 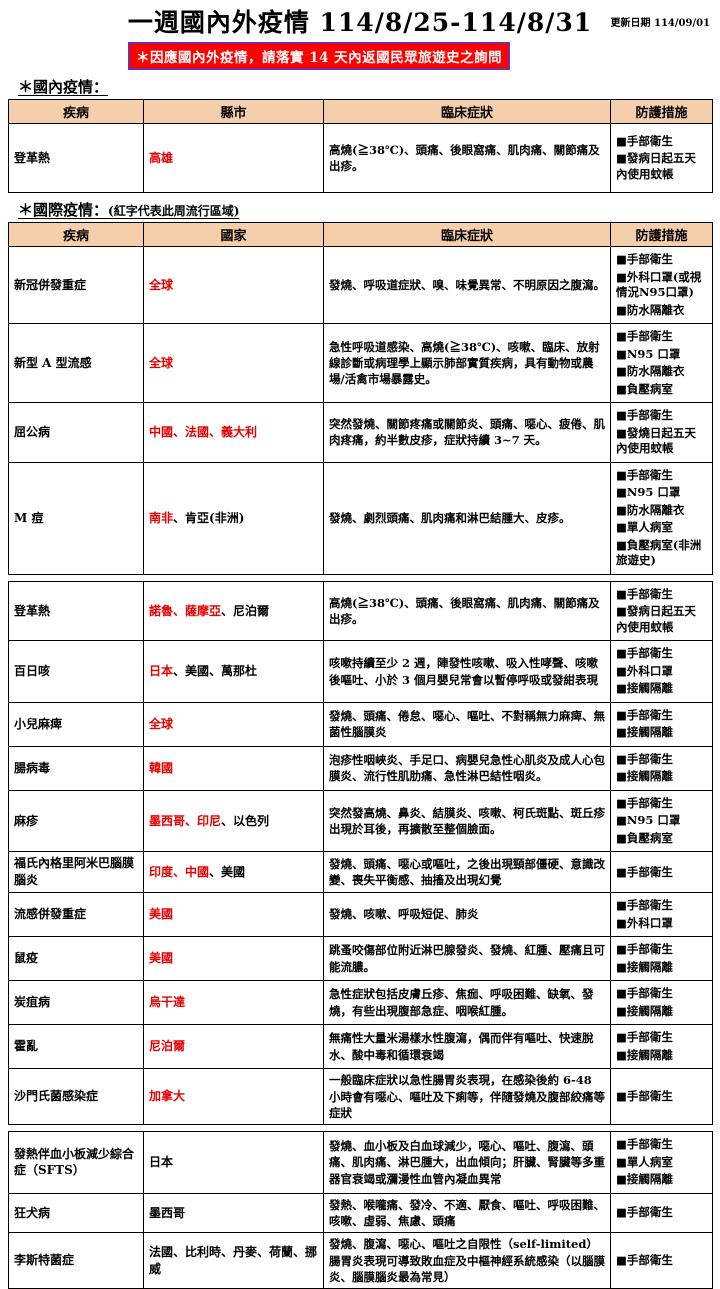 What do you see at coordinates (76, 518) in the screenshot?
I see `disease-cell: M 痘` at bounding box center [76, 518].